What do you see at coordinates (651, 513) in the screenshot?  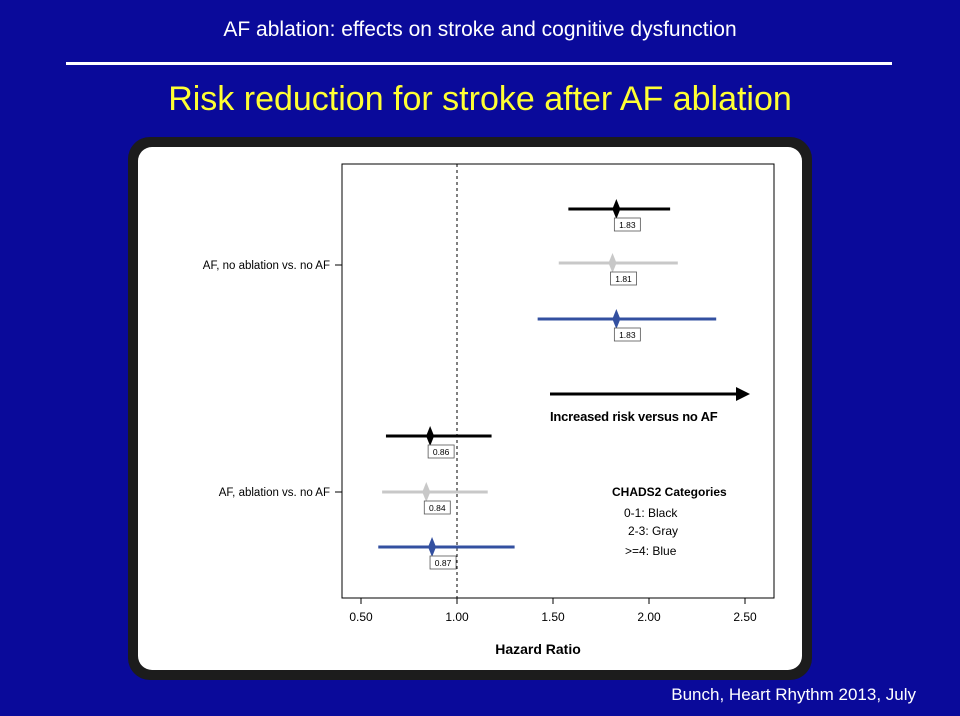 I see `legend-entry: 0-1: Black` at bounding box center [651, 513].